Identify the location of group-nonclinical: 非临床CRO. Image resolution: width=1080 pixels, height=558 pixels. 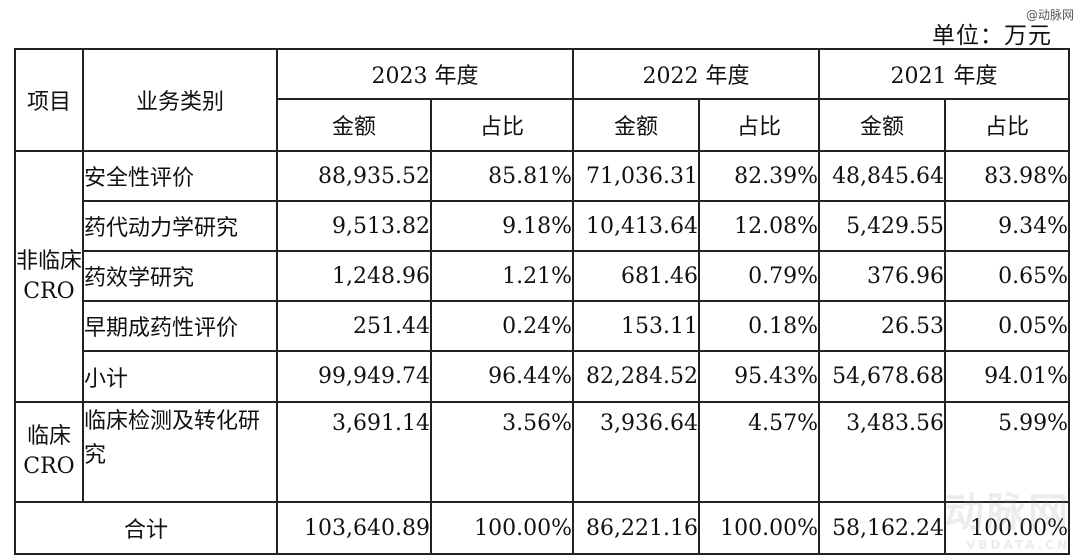
(49, 276).